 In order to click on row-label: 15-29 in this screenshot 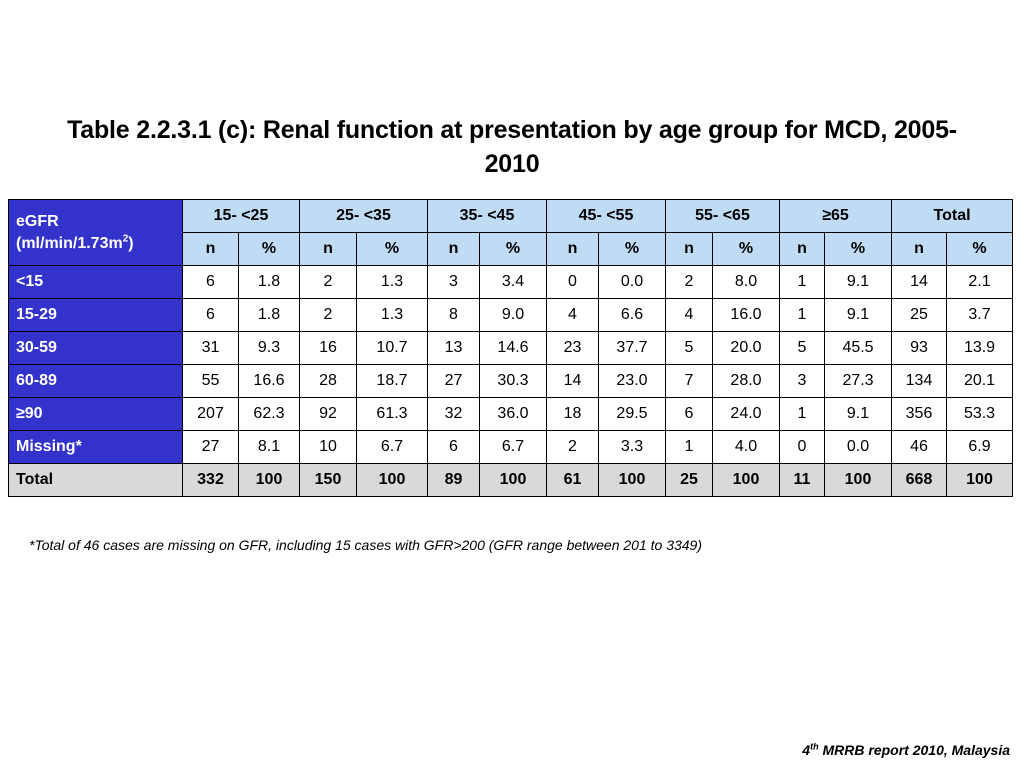, I will do `click(95, 315)`.